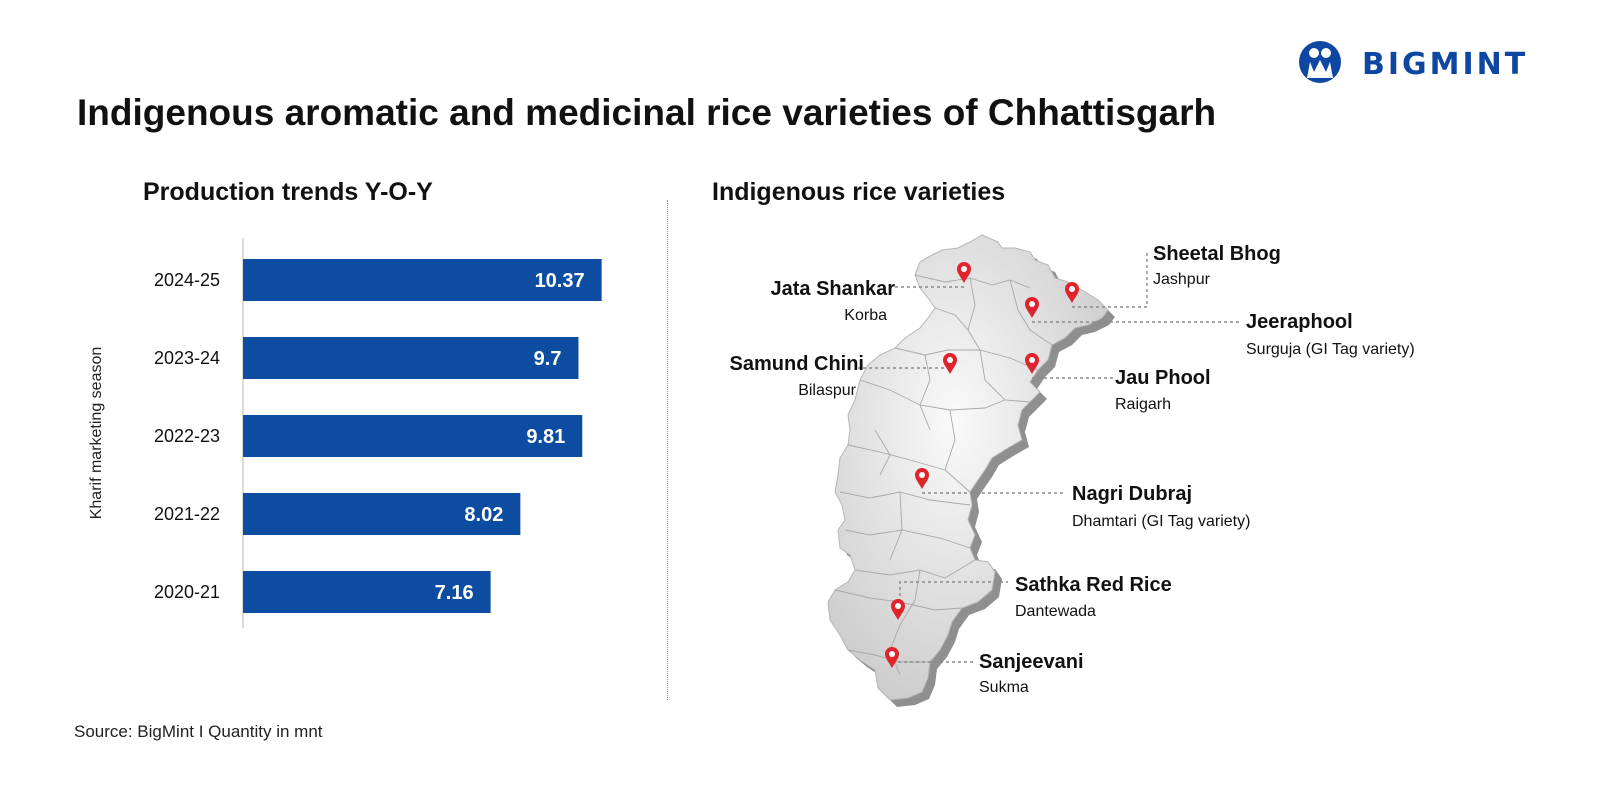 Image resolution: width=1600 pixels, height=801 pixels. I want to click on district-sukma: Sukma, so click(1004, 687).